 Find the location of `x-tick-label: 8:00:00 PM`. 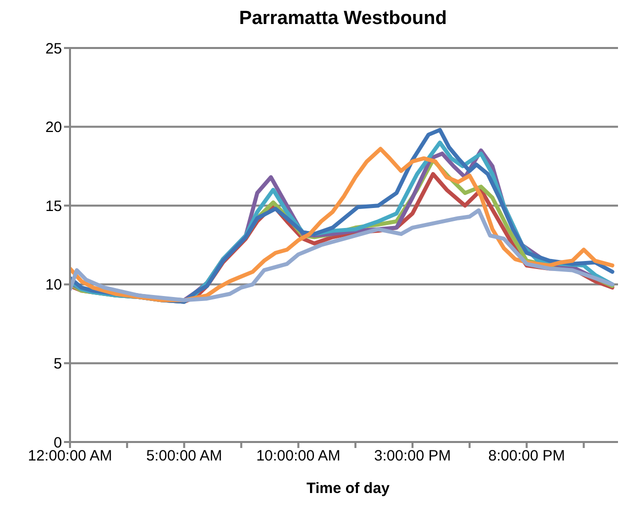

x-tick-label: 8:00:00 PM is located at coordinates (527, 456).